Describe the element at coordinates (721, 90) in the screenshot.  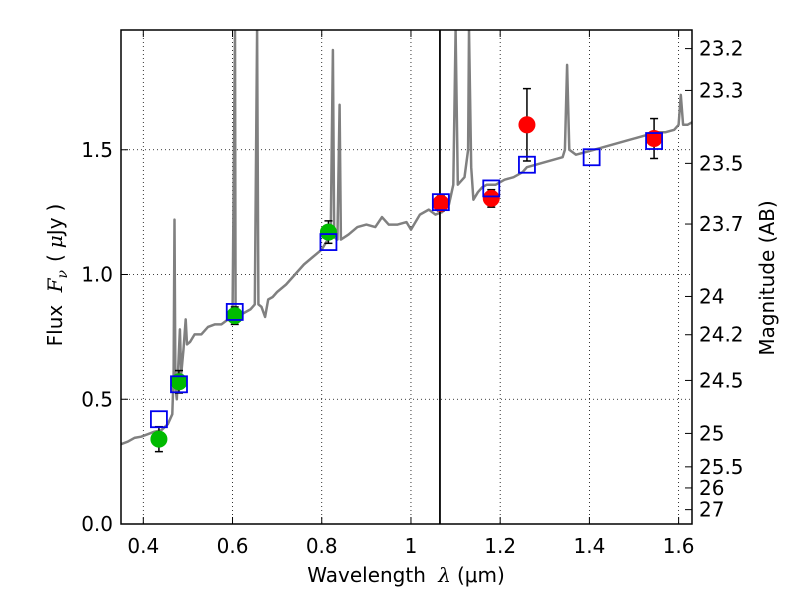
I see `magnitude-tick-label: 23.3` at that location.